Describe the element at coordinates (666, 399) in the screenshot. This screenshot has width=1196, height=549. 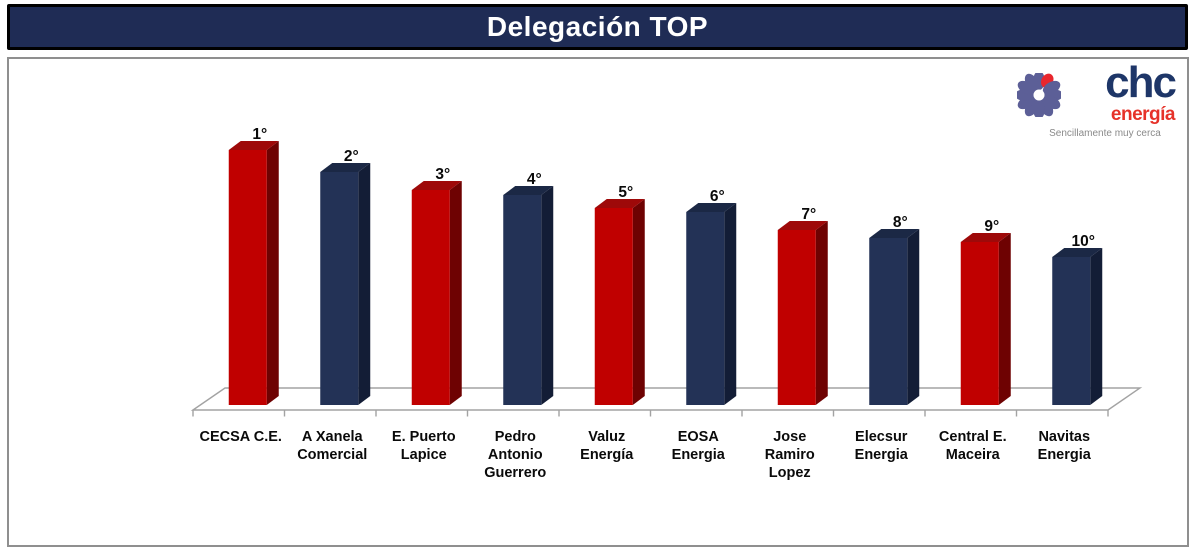
I see `chart-floor` at that location.